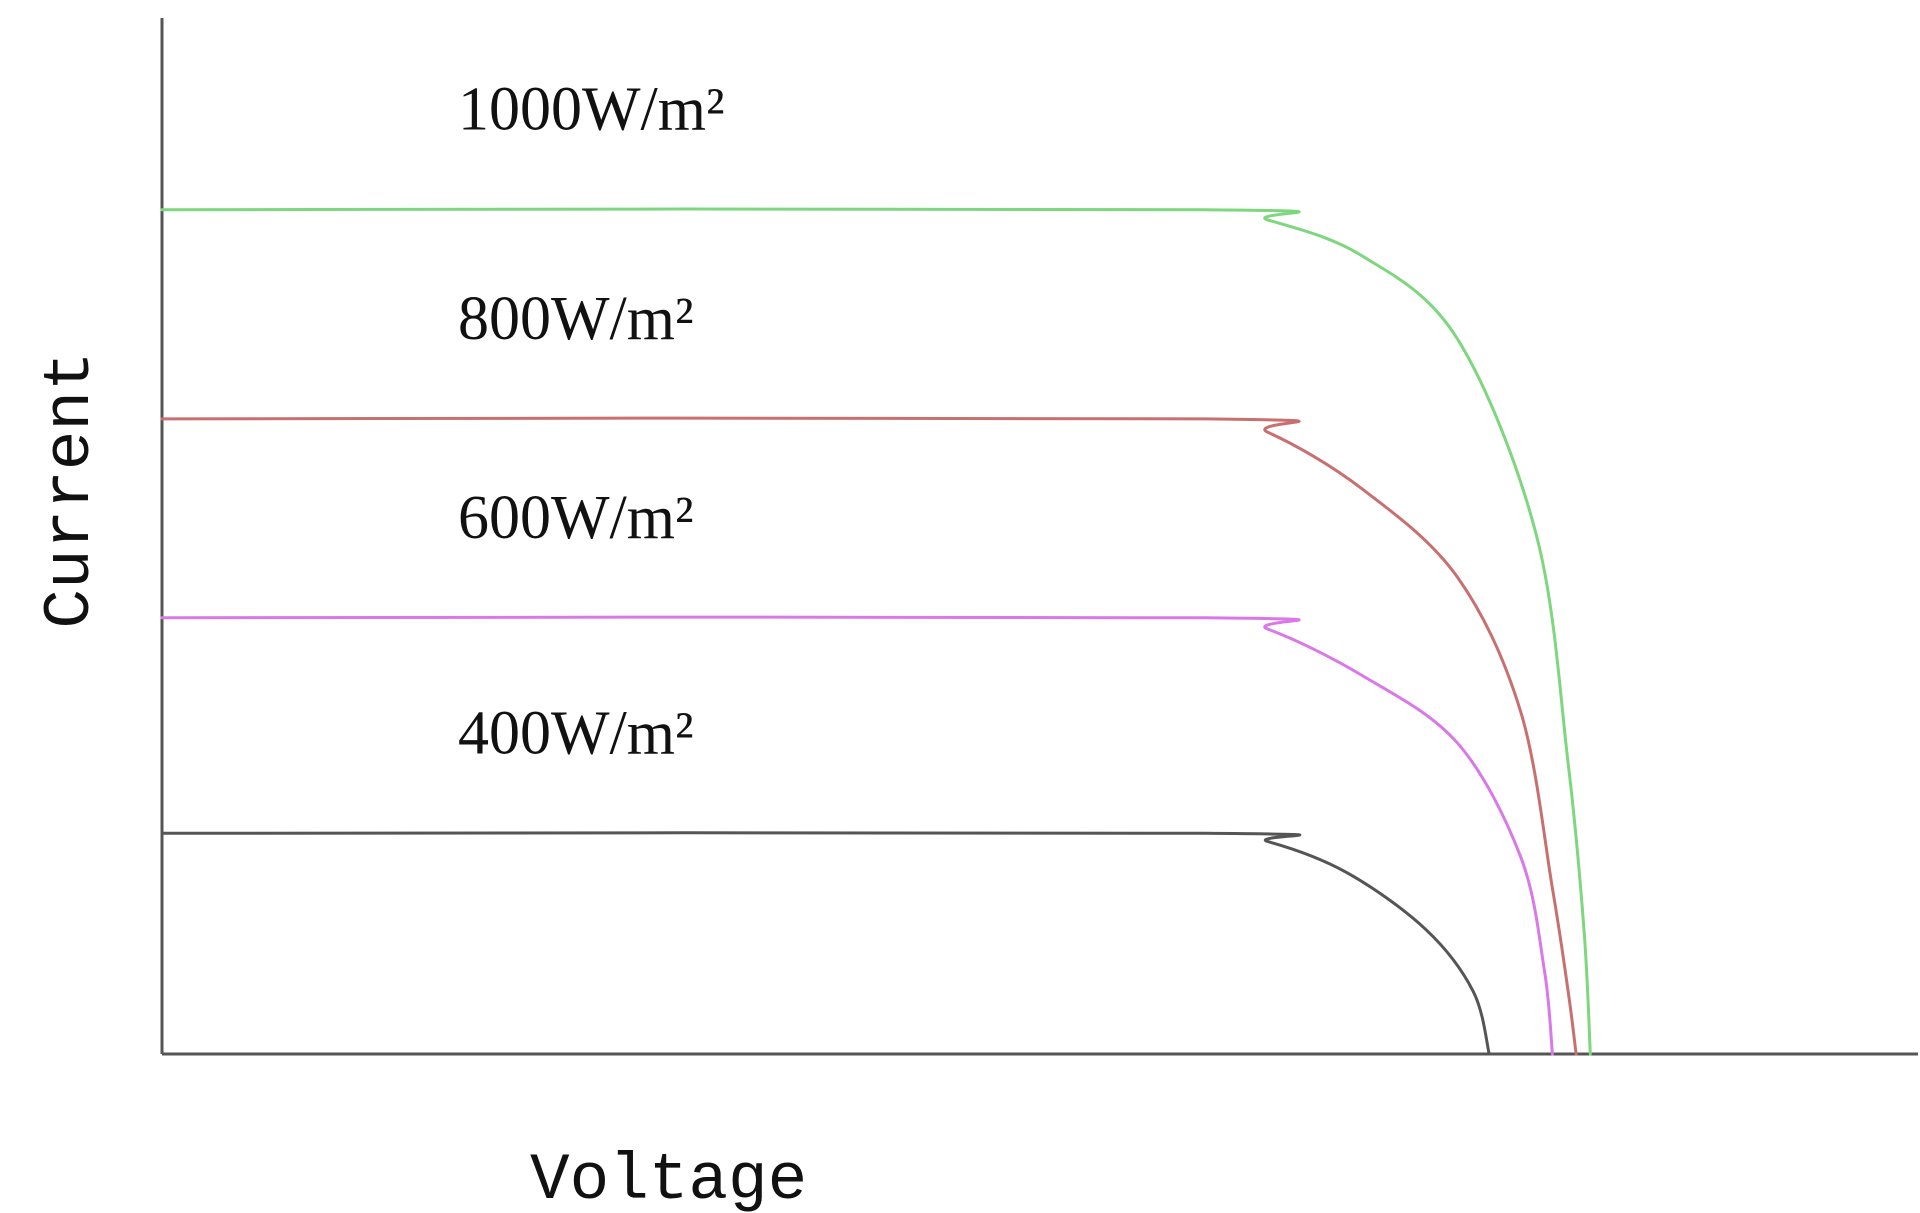  Describe the element at coordinates (576, 319) in the screenshot. I see `series-label-1: 800W/m²` at that location.